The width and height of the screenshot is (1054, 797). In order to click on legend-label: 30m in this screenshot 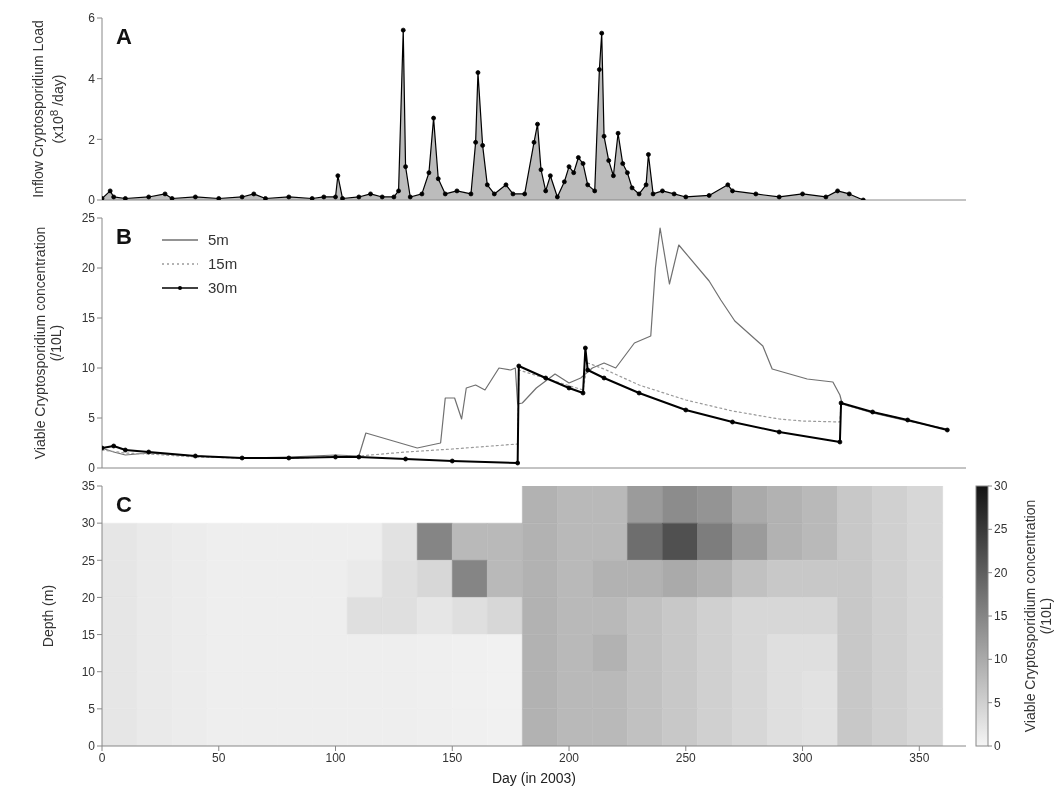, I will do `click(223, 288)`.